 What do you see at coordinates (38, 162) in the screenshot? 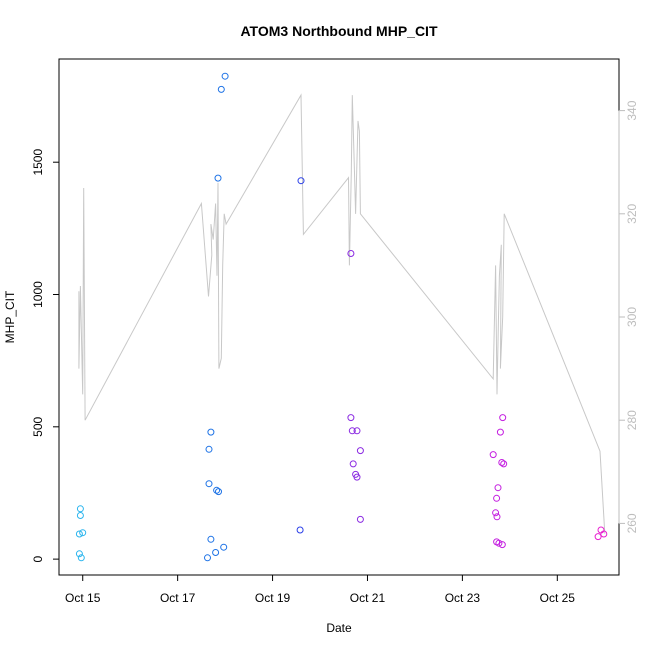
I see `y-tick-label: 1500` at bounding box center [38, 162].